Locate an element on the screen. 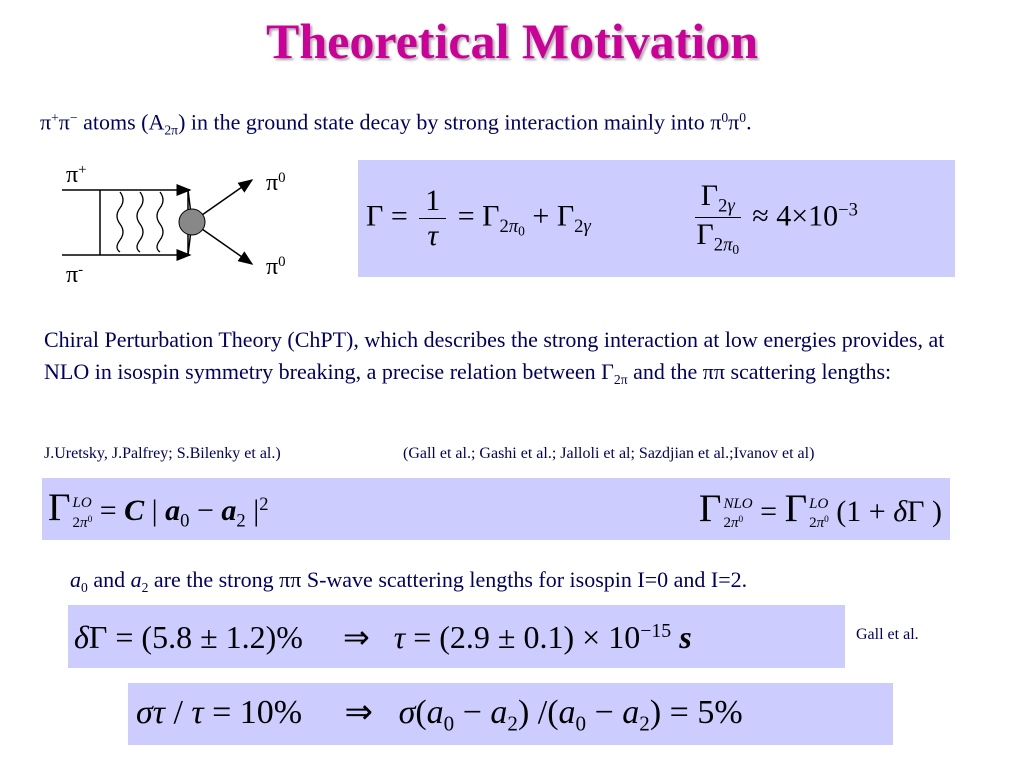 The width and height of the screenshot is (1024, 768). numerator: Γ2γ is located at coordinates (717, 198).